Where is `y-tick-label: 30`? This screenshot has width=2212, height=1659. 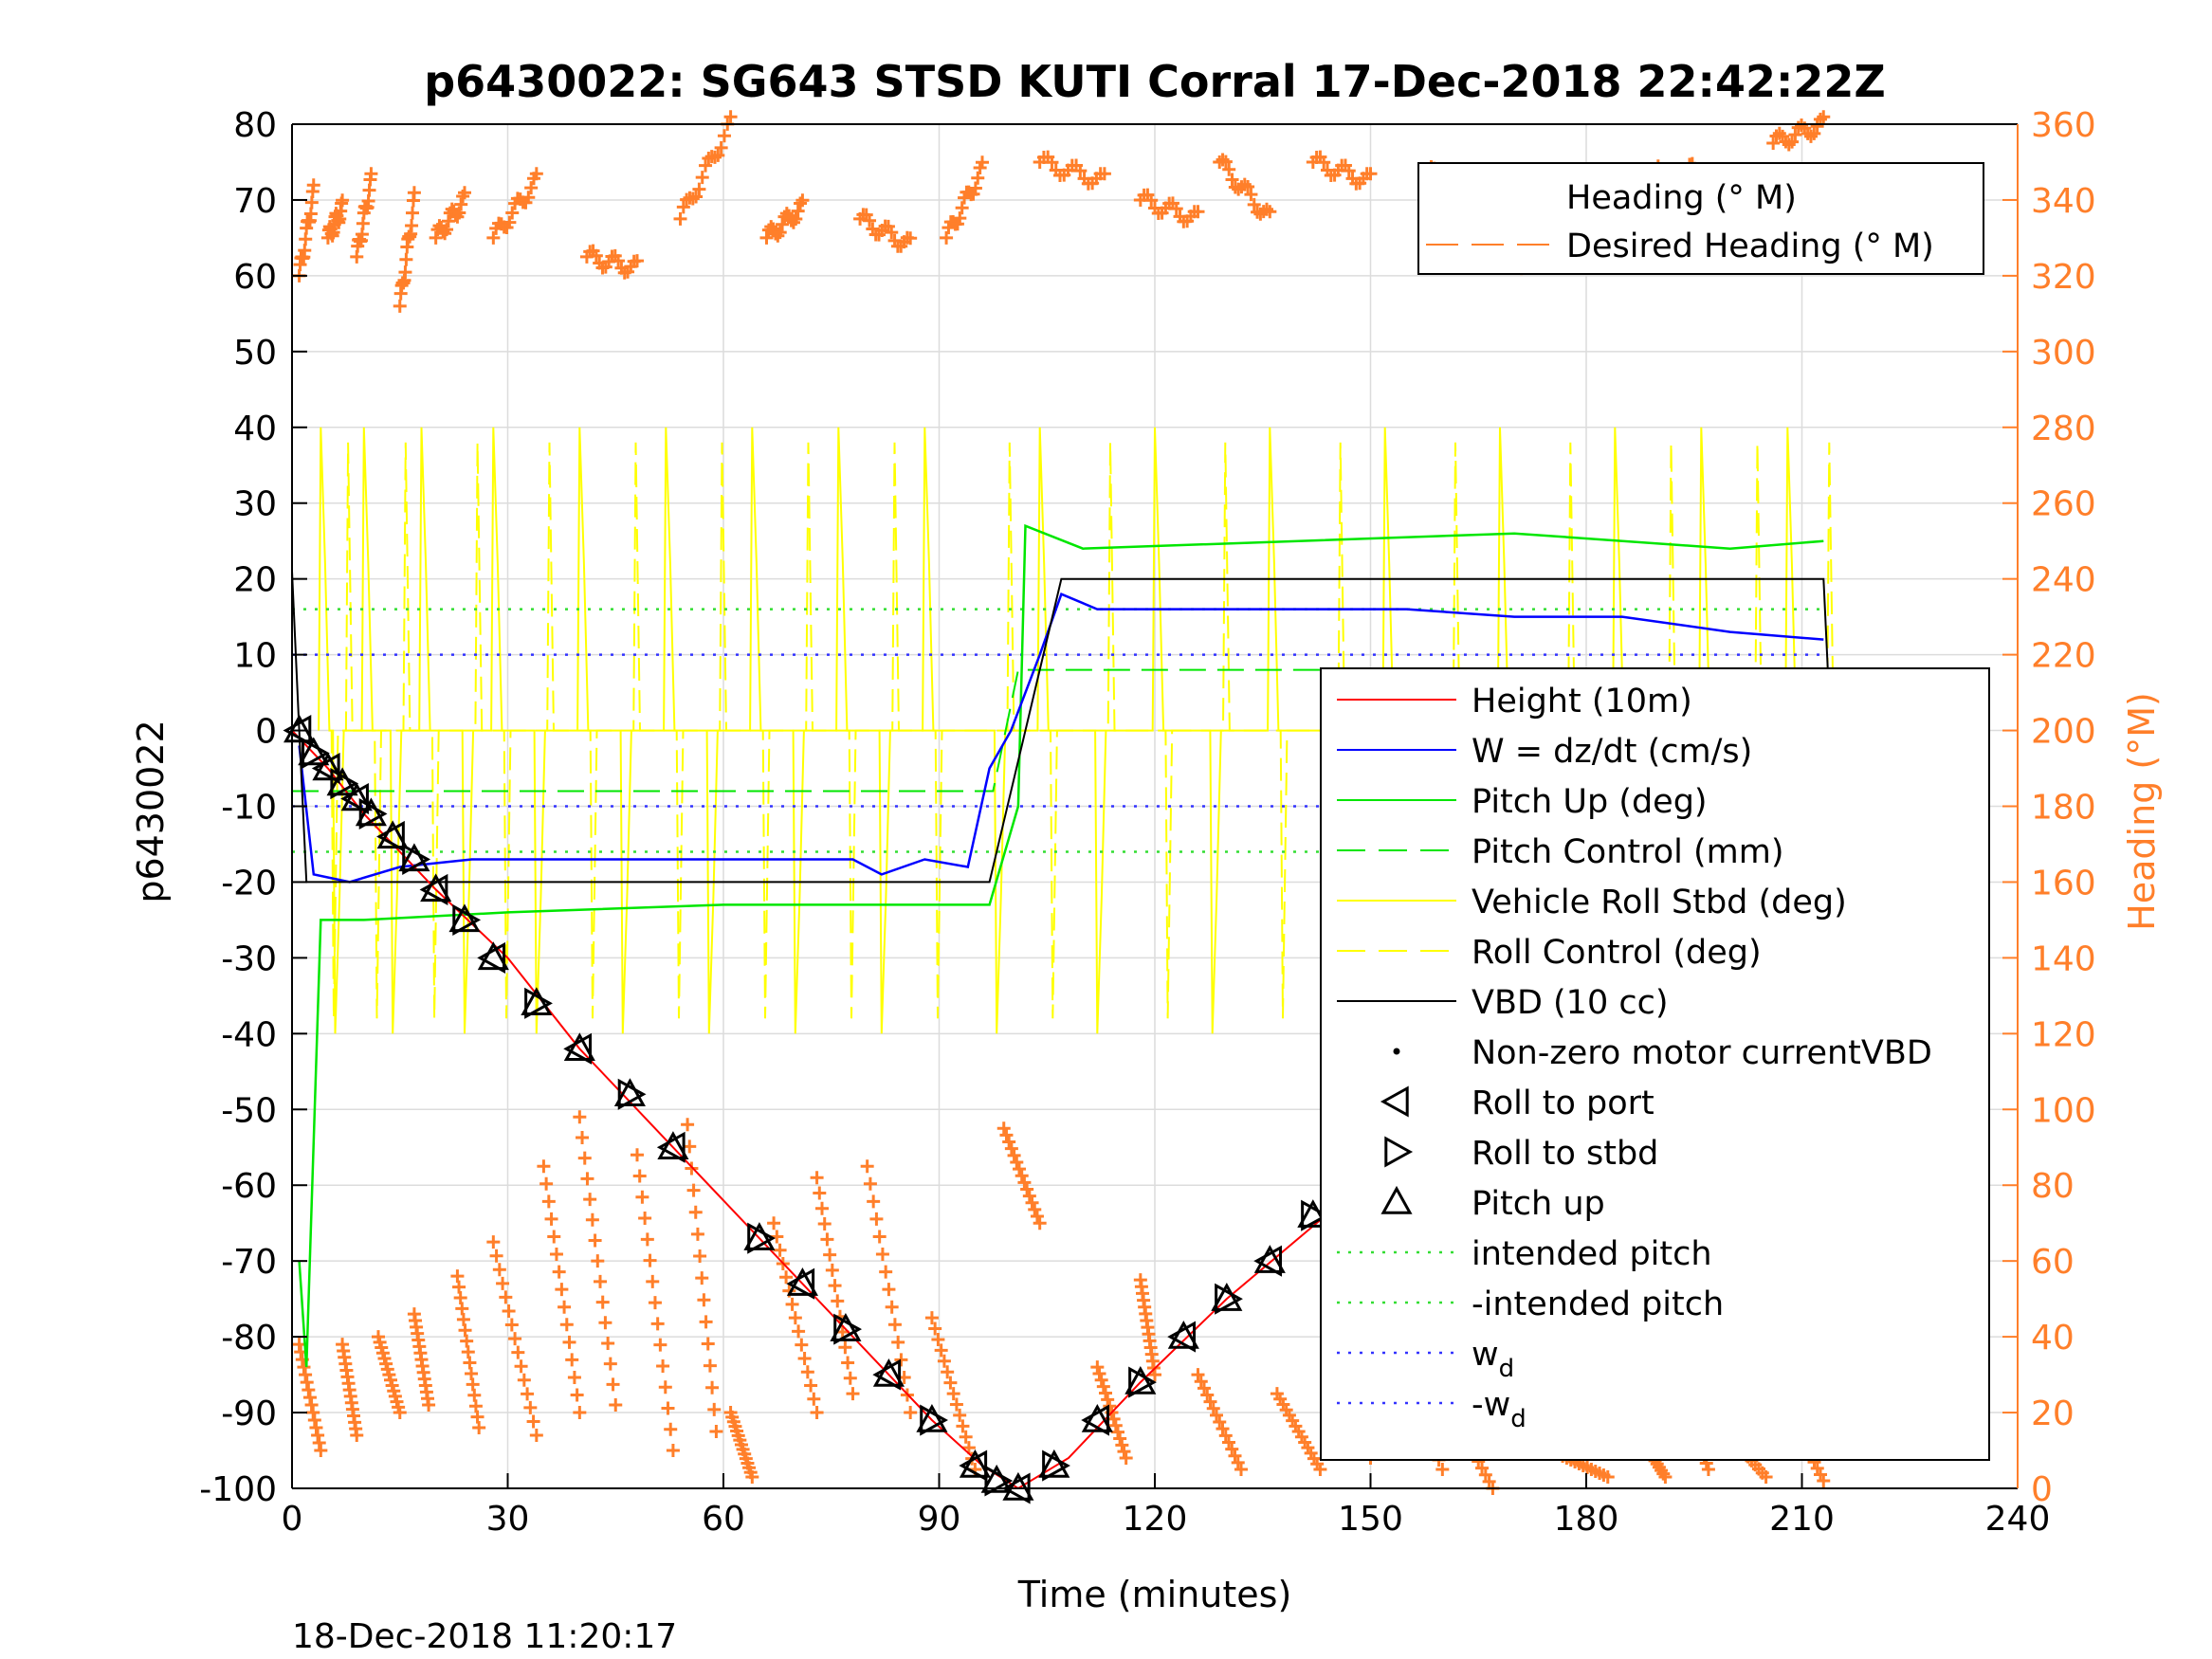
y-tick-label: 30 is located at coordinates (255, 504).